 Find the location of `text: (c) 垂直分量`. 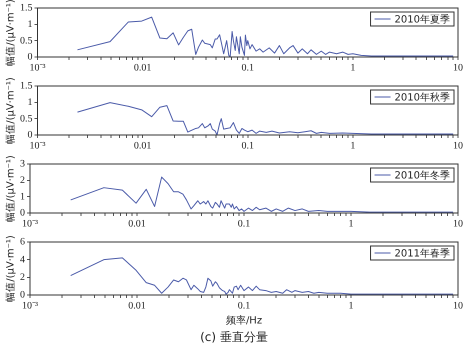

text: (c) 垂直分量 is located at coordinates (234, 337).